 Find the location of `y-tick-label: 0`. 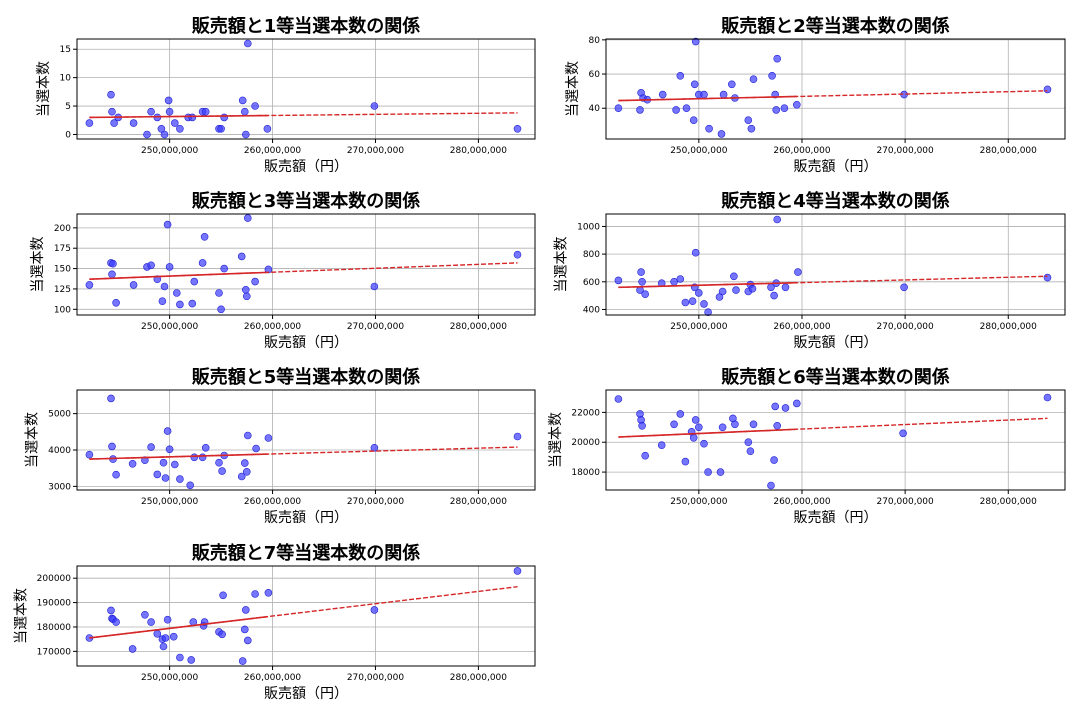

y-tick-label: 0 is located at coordinates (68, 135).